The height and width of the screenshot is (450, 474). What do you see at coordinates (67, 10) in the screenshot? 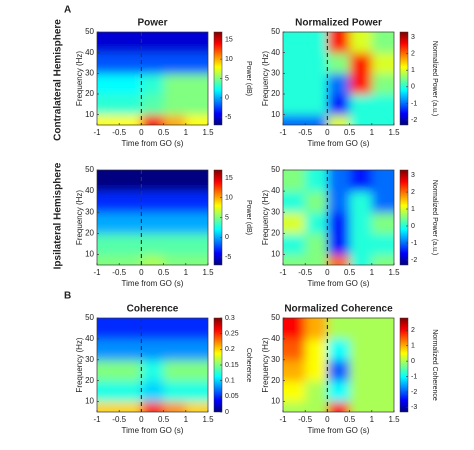
I see `panel-label: A` at bounding box center [67, 10].